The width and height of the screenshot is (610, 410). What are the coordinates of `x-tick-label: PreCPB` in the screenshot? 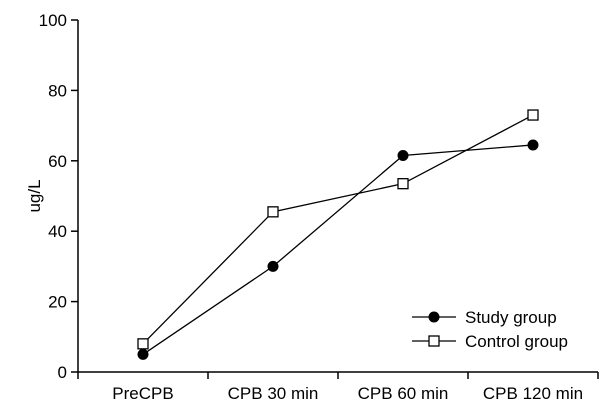 It's located at (142, 393).